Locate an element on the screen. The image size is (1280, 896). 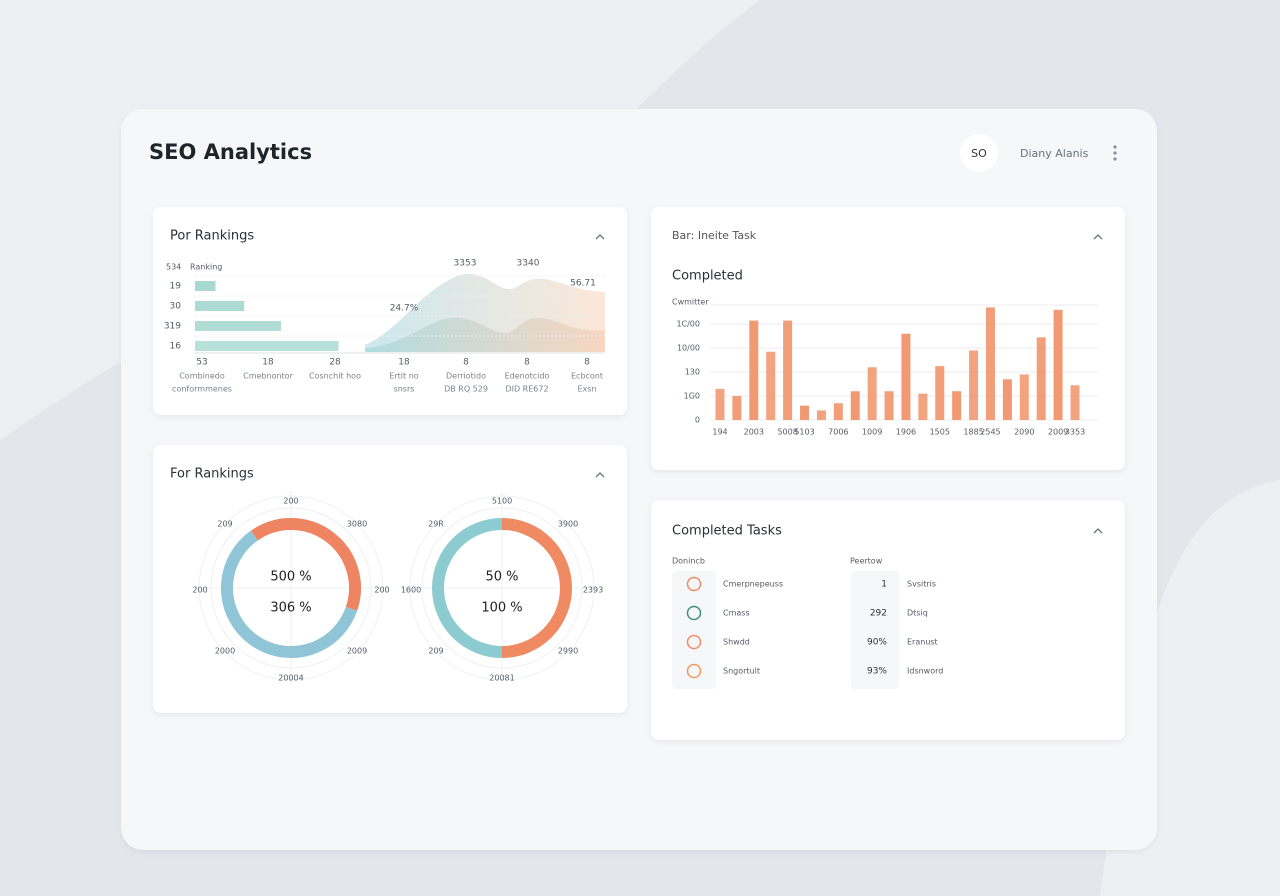
ring-label: 29R is located at coordinates (436, 524).